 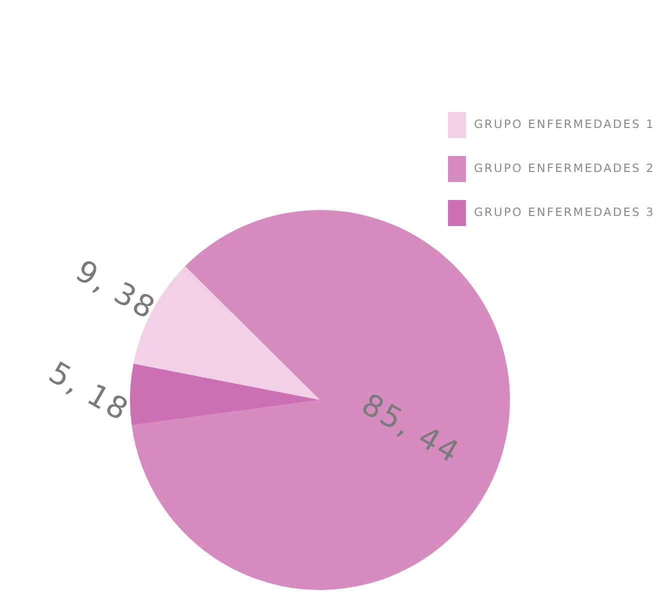 I want to click on data-label: 9, 38, so click(x=116, y=291).